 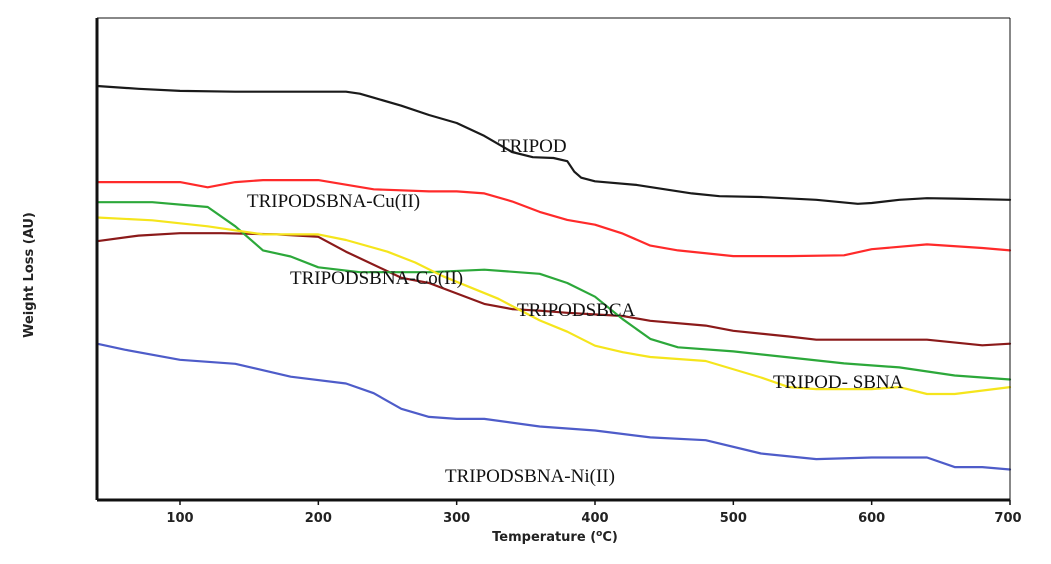 I want to click on x-tick-layer: 100 200 300 400 500 600 700, so click(x=594, y=513).